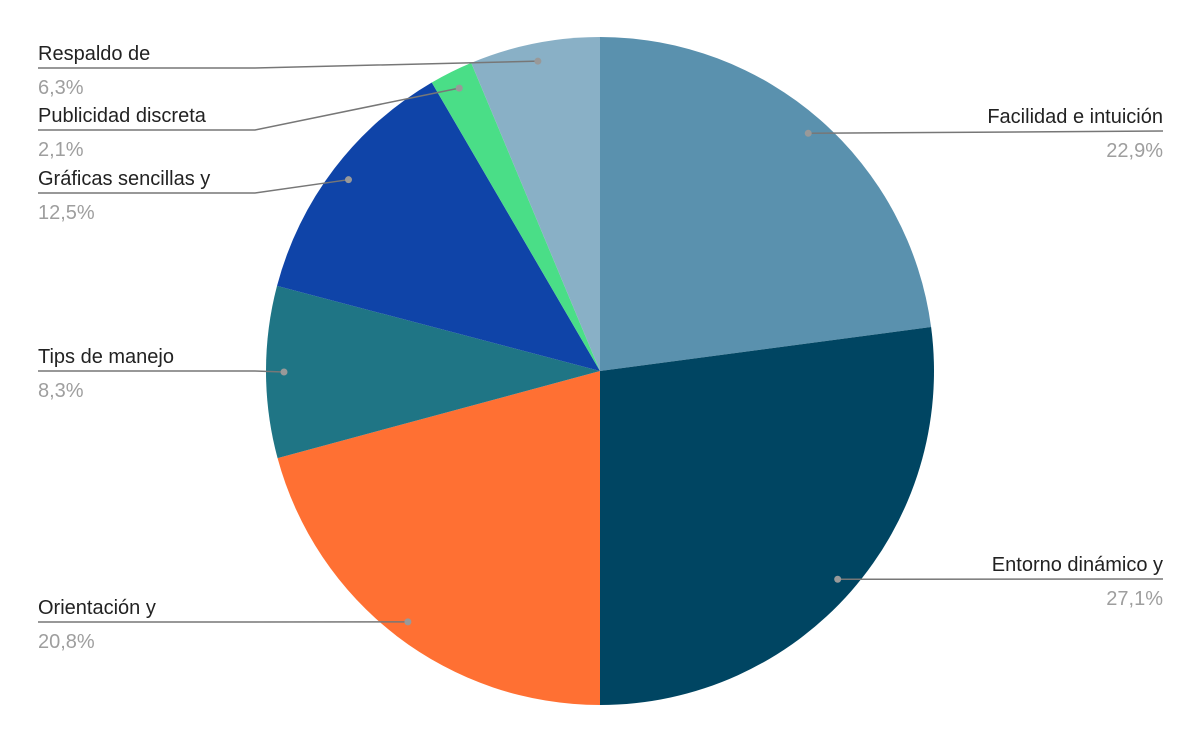 Image resolution: width=1200 pixels, height=742 pixels. I want to click on value-label: 20,8%, so click(66, 642).